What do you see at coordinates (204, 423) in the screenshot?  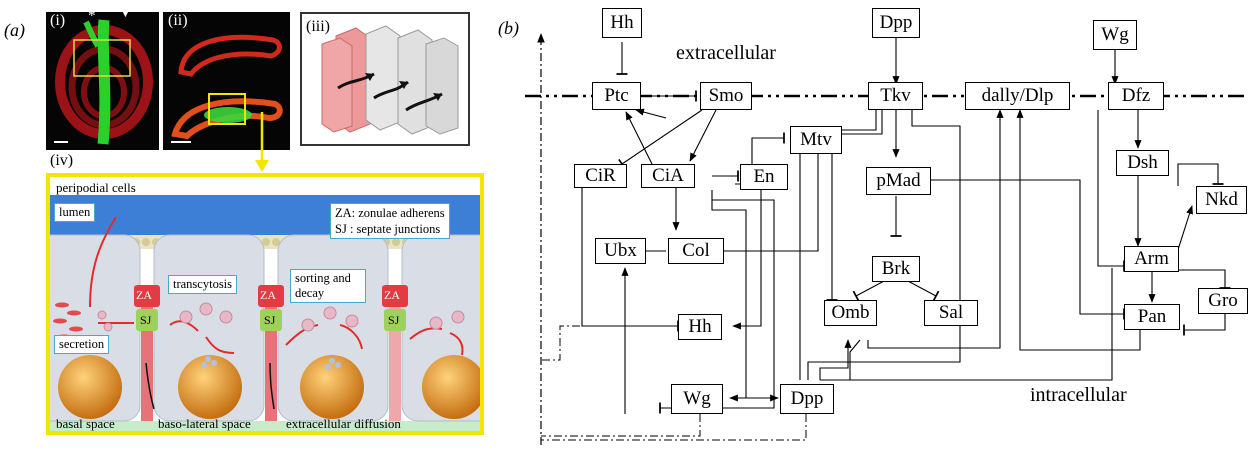 I see `baso-lateral-label: baso-lateral space` at bounding box center [204, 423].